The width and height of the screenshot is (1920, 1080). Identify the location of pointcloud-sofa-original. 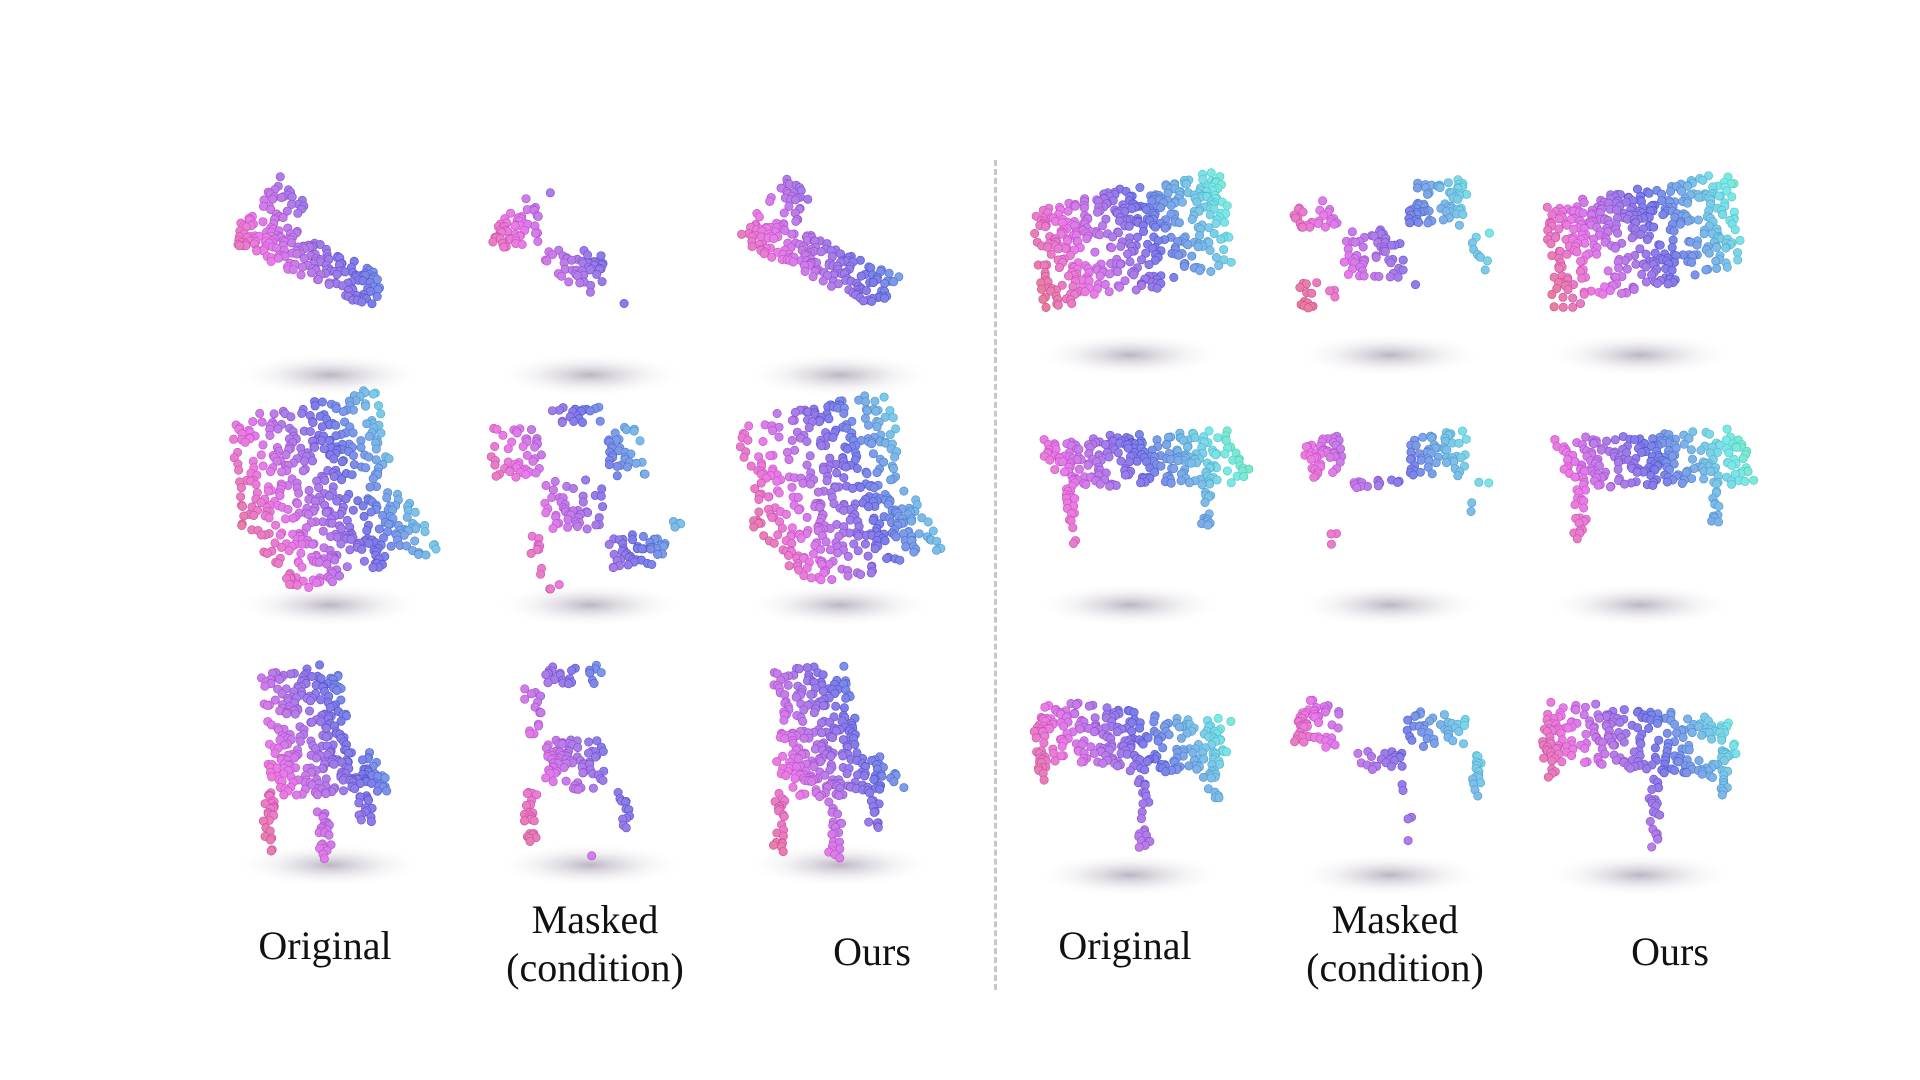
(350, 508).